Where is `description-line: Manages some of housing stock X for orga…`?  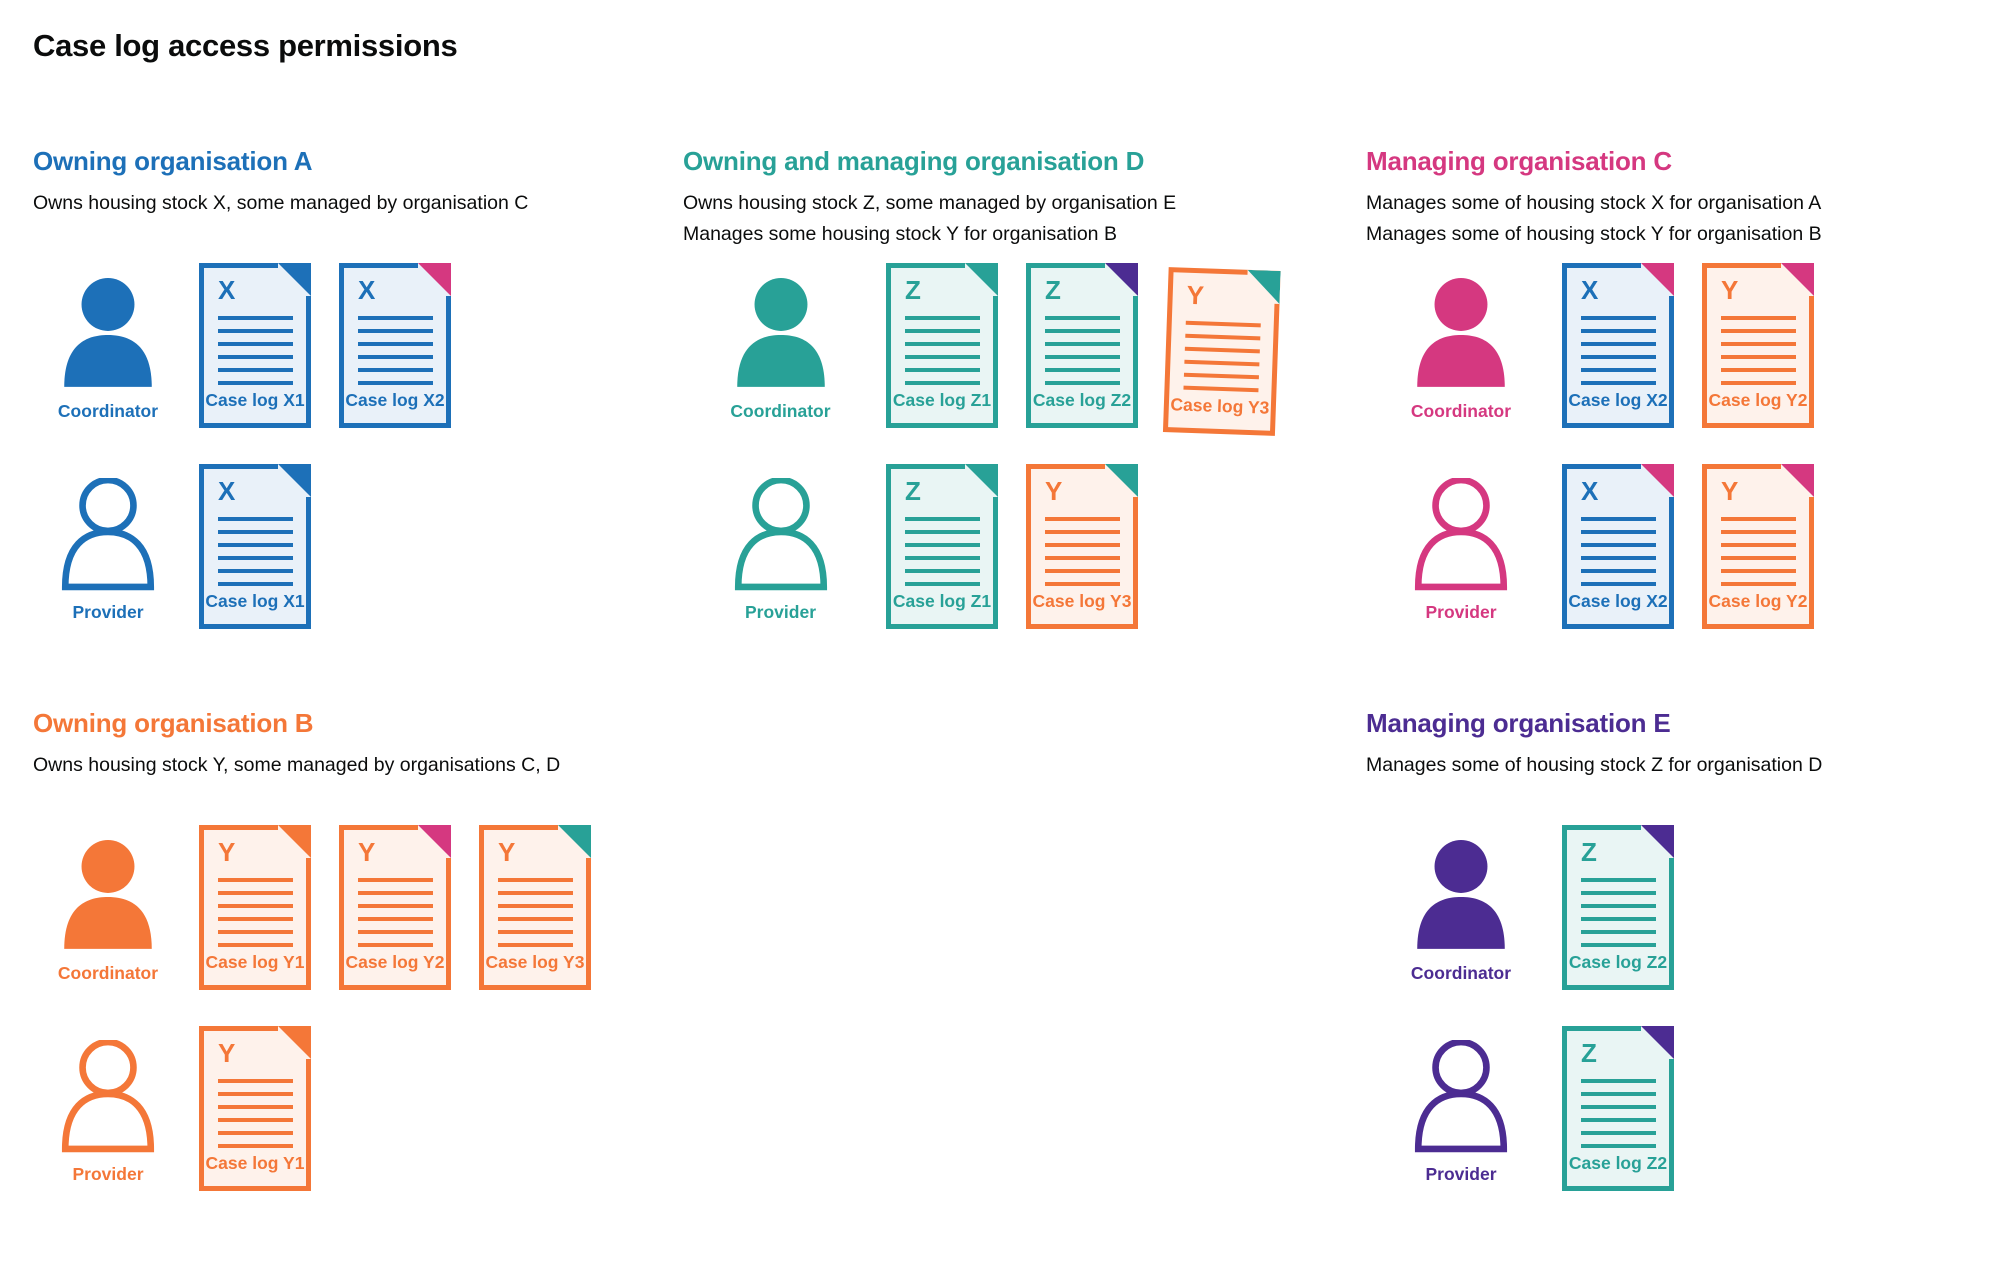 description-line: Manages some of housing stock X for orga… is located at coordinates (1594, 203).